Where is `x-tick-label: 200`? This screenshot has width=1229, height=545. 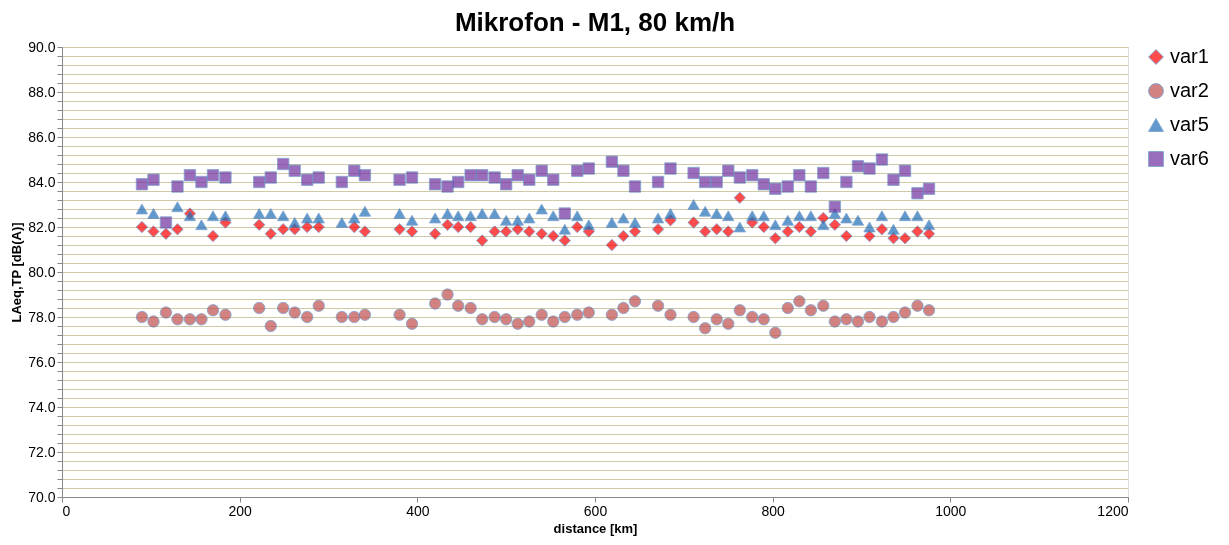 x-tick-label: 200 is located at coordinates (240, 510).